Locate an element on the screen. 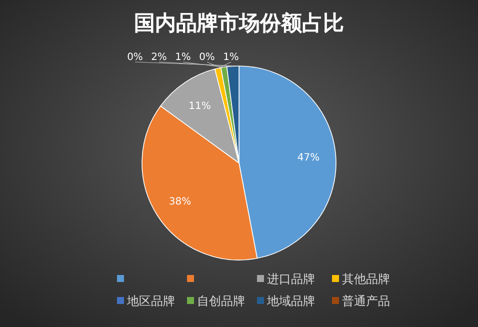  title: 国内品牌市场份额占比 is located at coordinates (239, 23).